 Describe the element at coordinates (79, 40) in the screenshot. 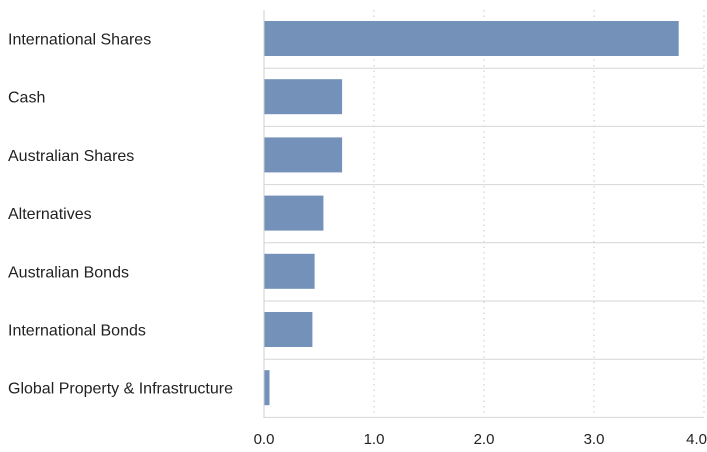

I see `category-label: International Shares` at that location.